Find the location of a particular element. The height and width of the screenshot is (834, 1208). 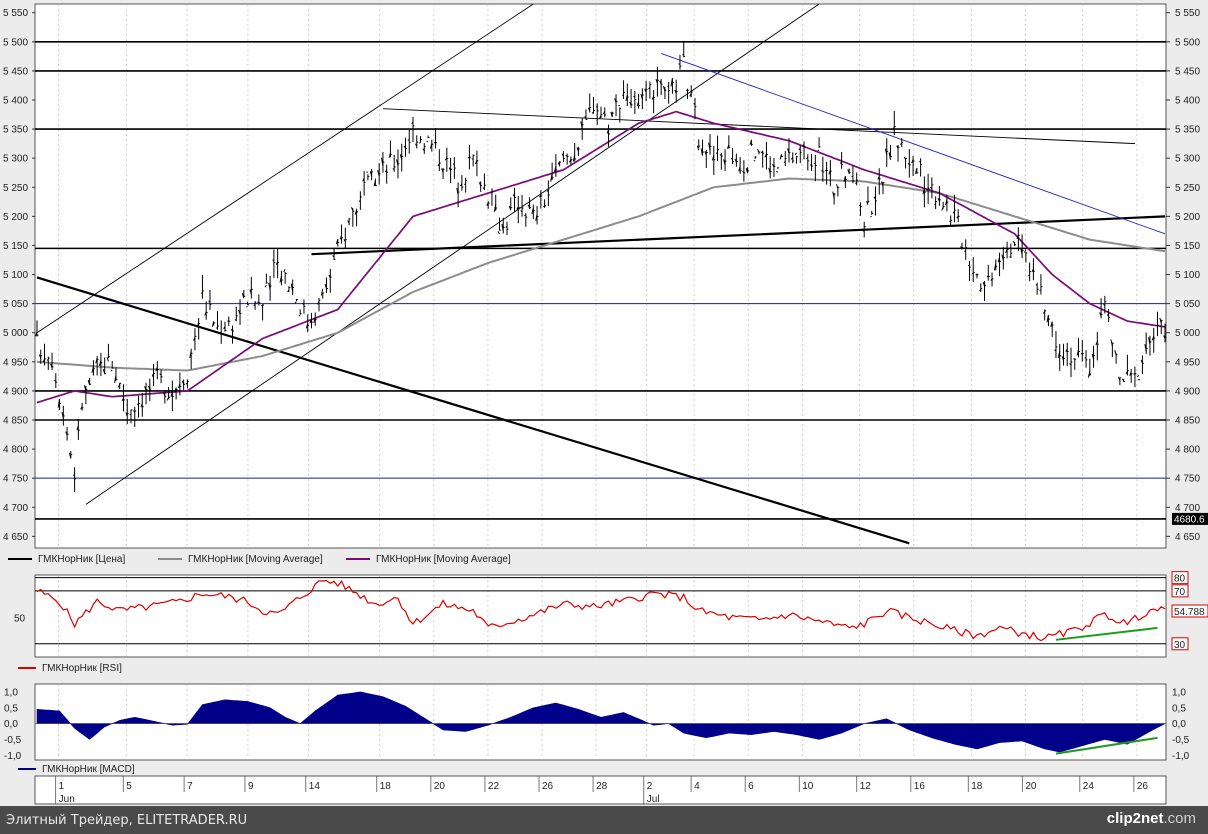

date-axis-area is located at coordinates (600, 790).